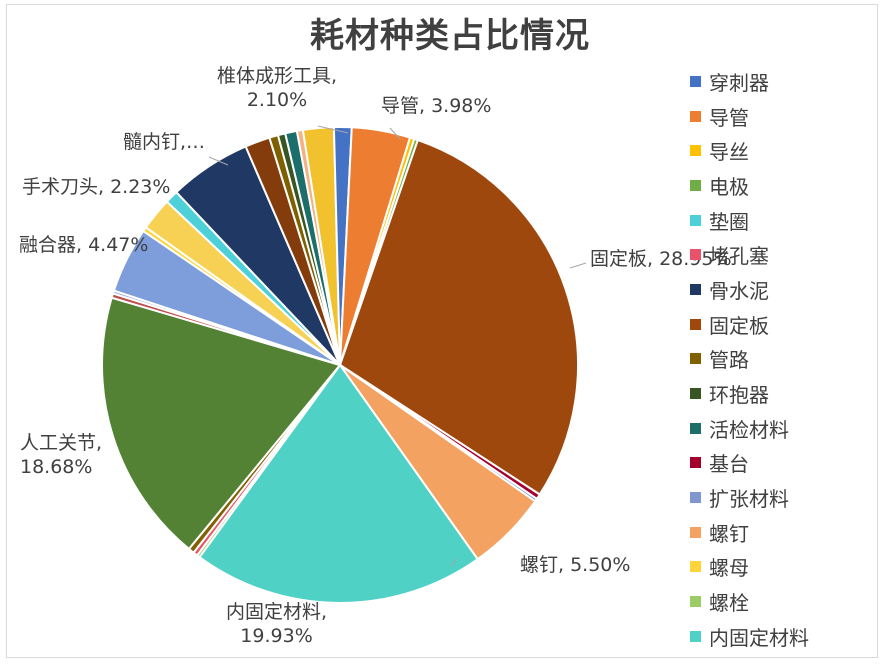  What do you see at coordinates (729, 152) in the screenshot?
I see `legend-label: 导丝` at bounding box center [729, 152].